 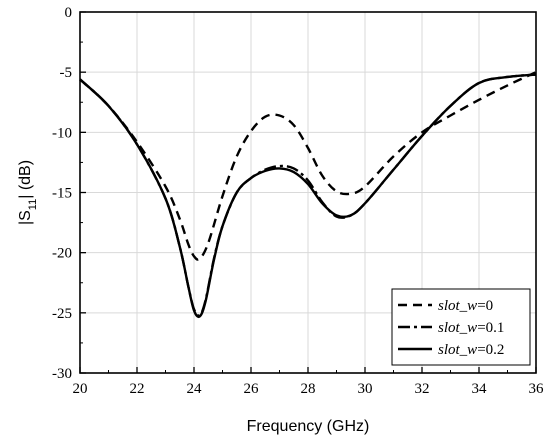 I want to click on legend-label-value: =0.2, so click(x=490, y=350).